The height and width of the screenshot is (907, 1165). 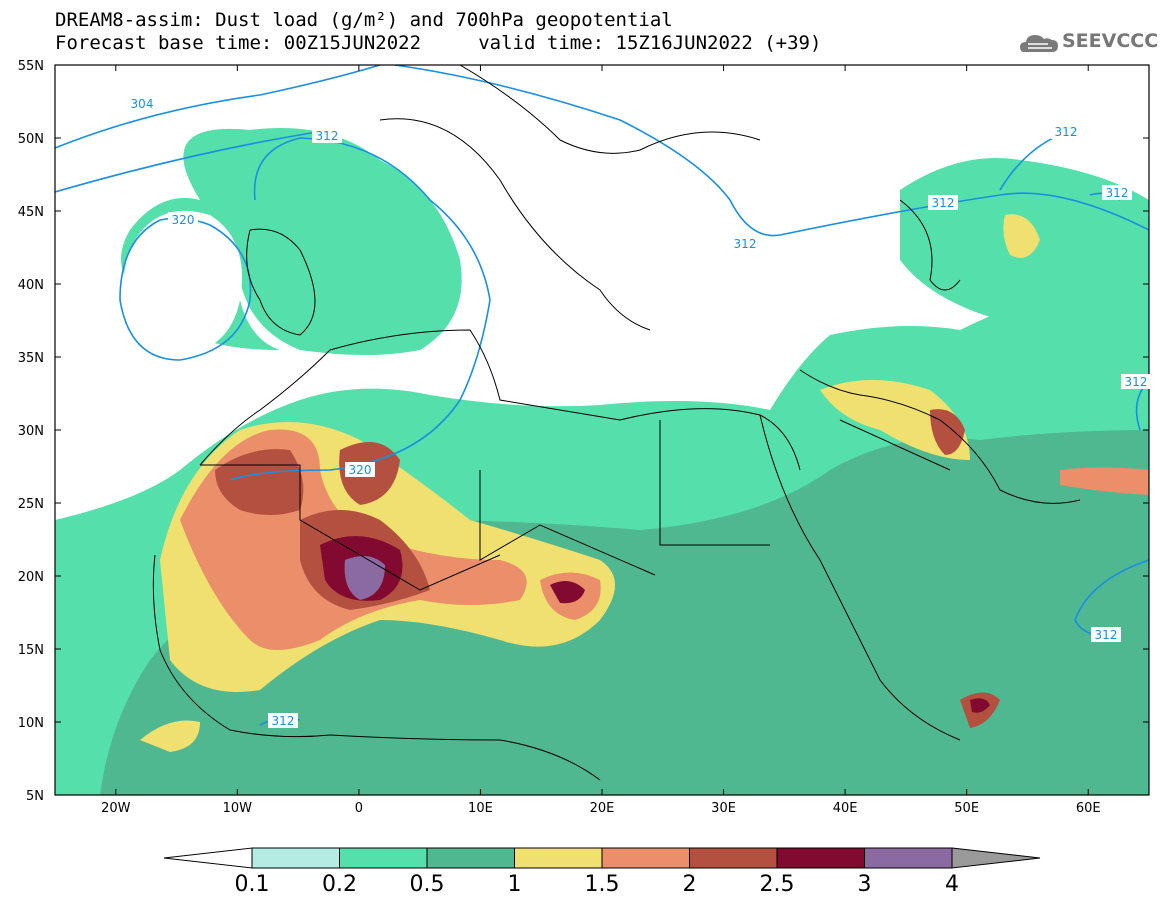 I want to click on colorbar-label: 0.2, so click(x=339, y=884).